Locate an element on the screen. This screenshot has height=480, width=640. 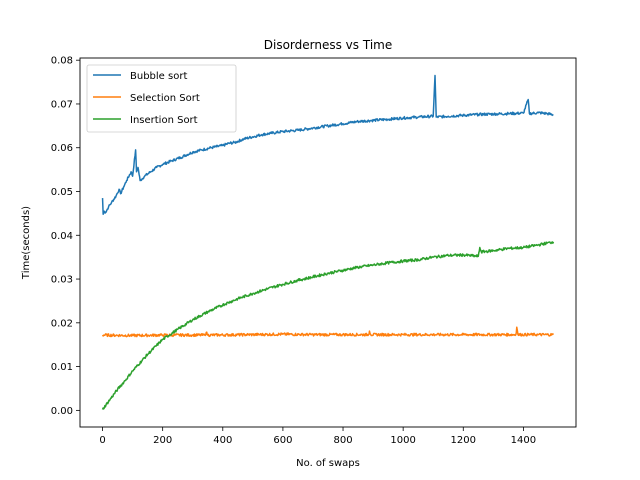
legend-label-1: Selection Sort is located at coordinates (165, 98).